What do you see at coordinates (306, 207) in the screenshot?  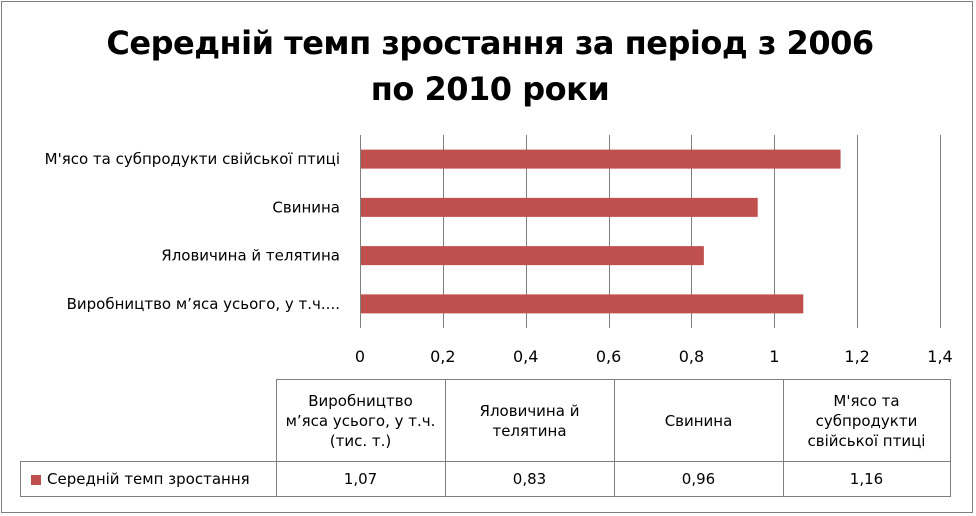 I see `category-label: Свинина` at bounding box center [306, 207].